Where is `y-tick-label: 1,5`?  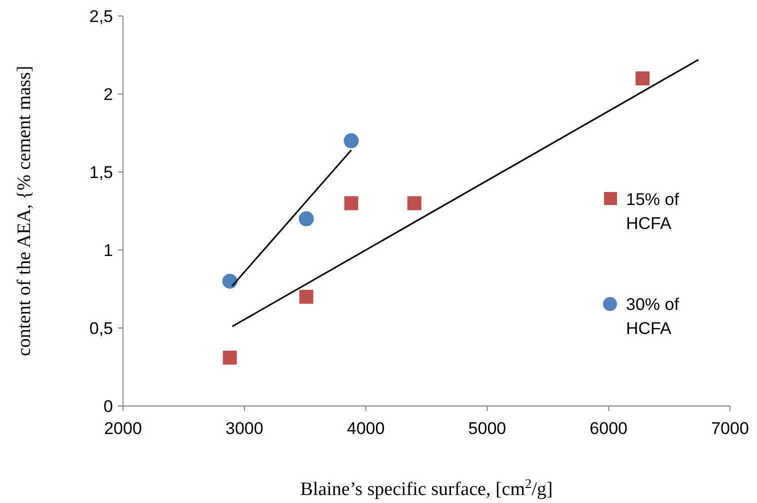
y-tick-label: 1,5 is located at coordinates (101, 172).